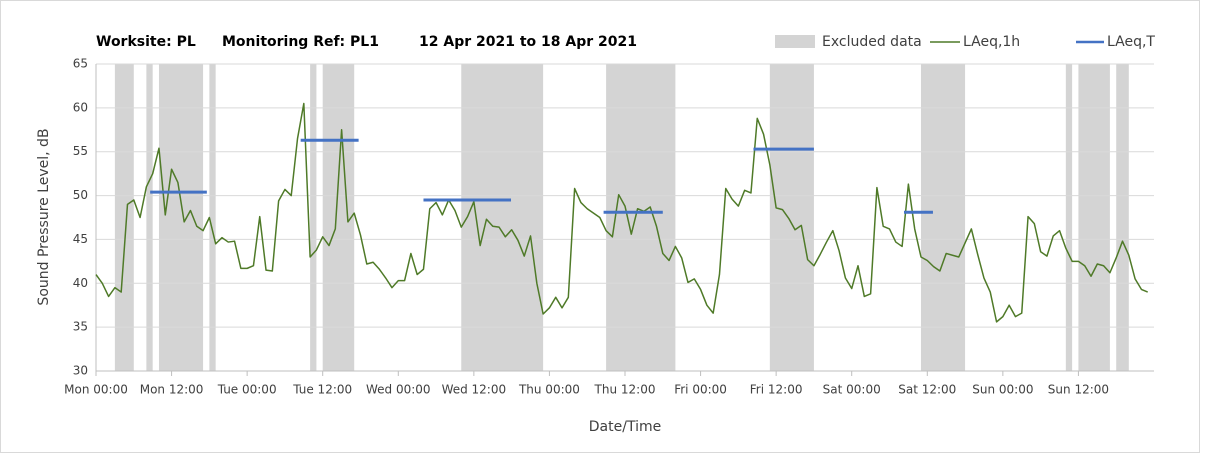  What do you see at coordinates (1002, 390) in the screenshot?
I see `x-tick-label: Sun 00:00` at bounding box center [1002, 390].